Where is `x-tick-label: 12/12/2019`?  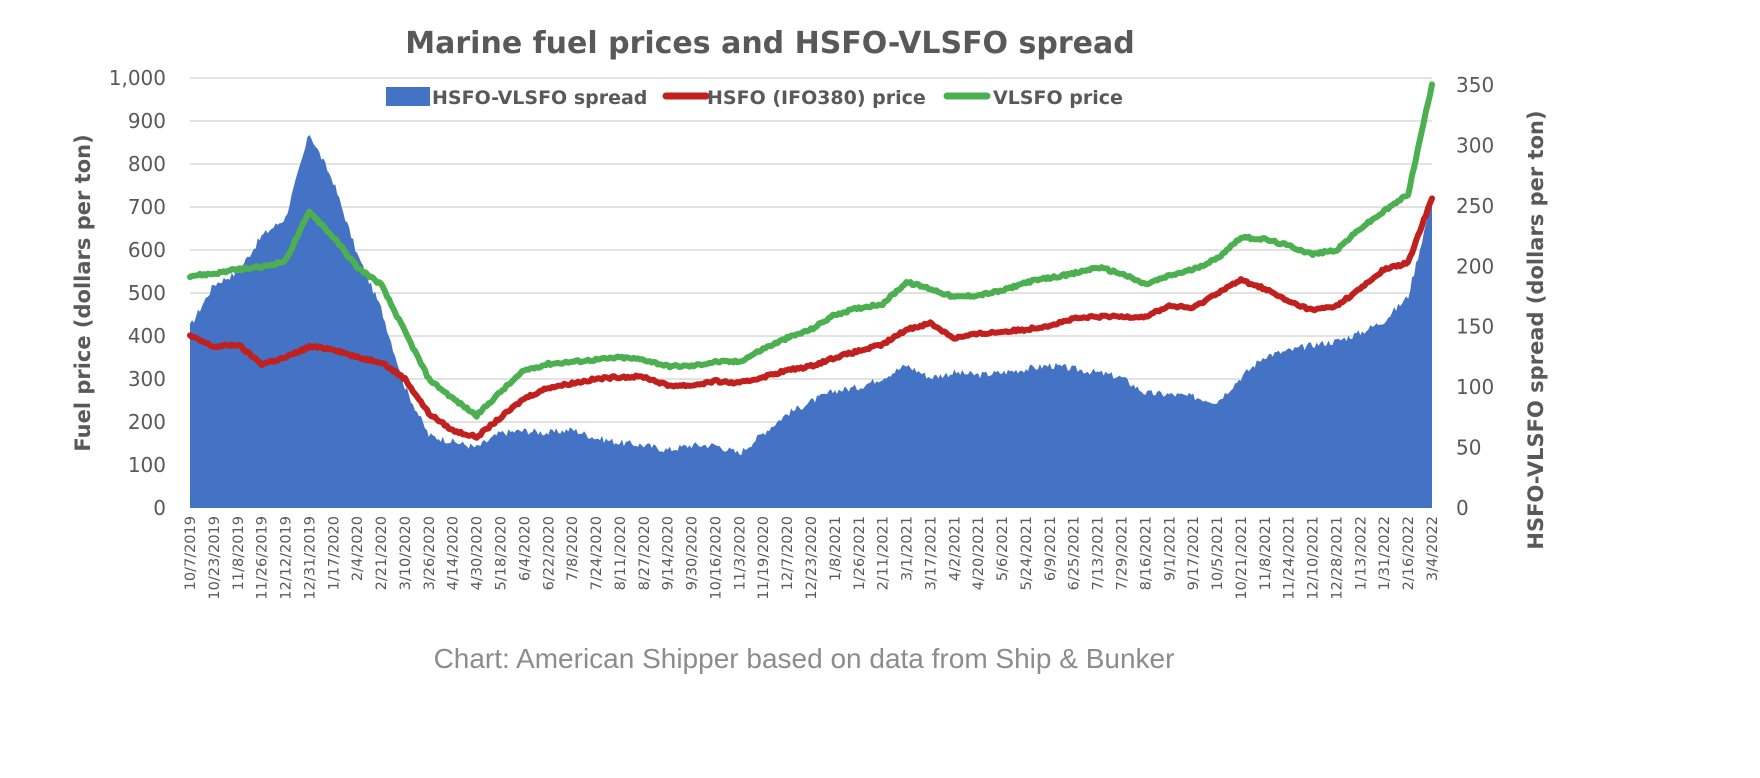 x-tick-label: 12/12/2019 is located at coordinates (287, 558).